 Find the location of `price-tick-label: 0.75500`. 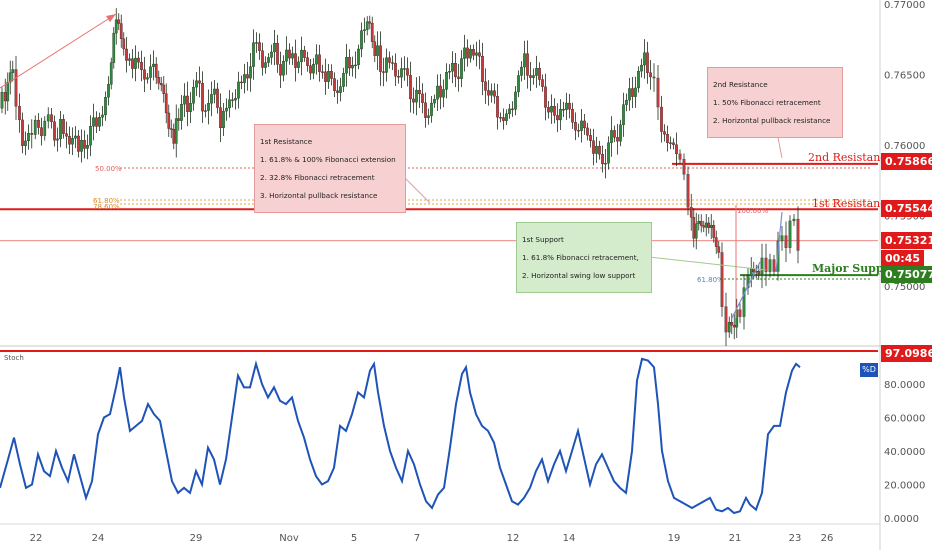

price-tick-label: 0.75500 is located at coordinates (904, 217).